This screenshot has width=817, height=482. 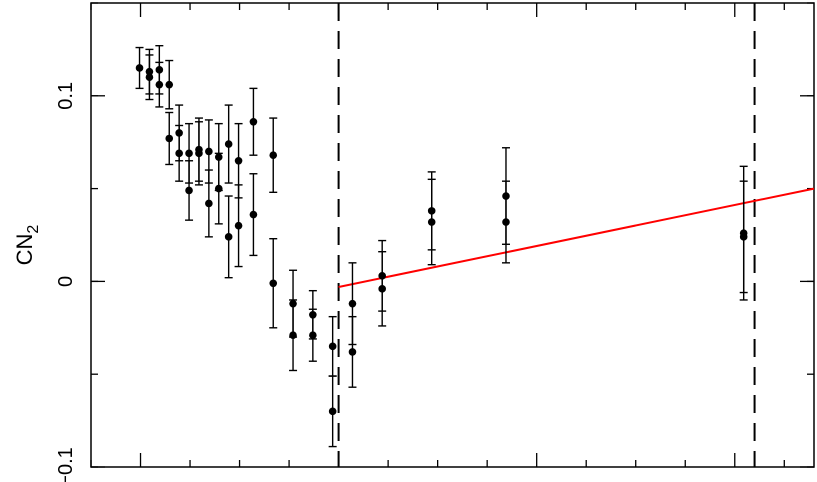 I want to click on fit-line, so click(x=576, y=237).